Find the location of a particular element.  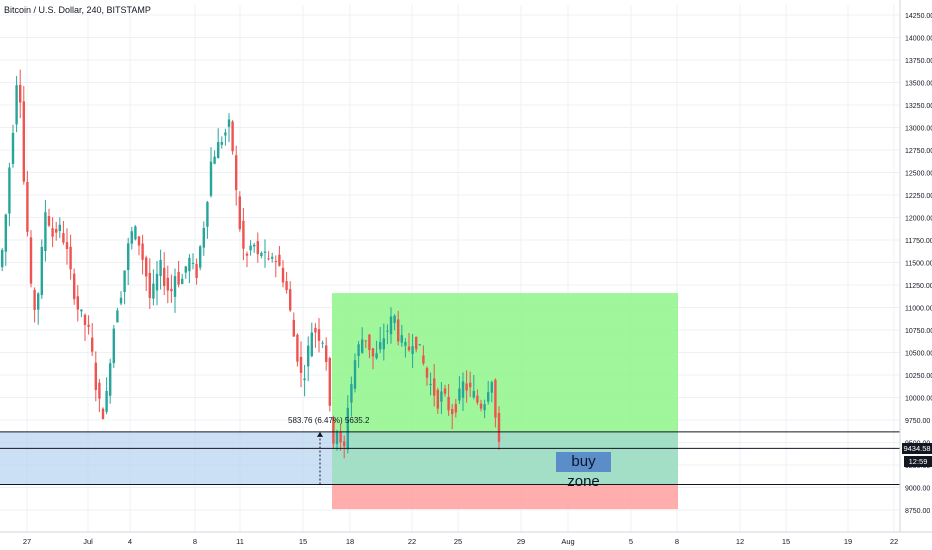

price-tick-label: 12000.00 is located at coordinates (918, 219).